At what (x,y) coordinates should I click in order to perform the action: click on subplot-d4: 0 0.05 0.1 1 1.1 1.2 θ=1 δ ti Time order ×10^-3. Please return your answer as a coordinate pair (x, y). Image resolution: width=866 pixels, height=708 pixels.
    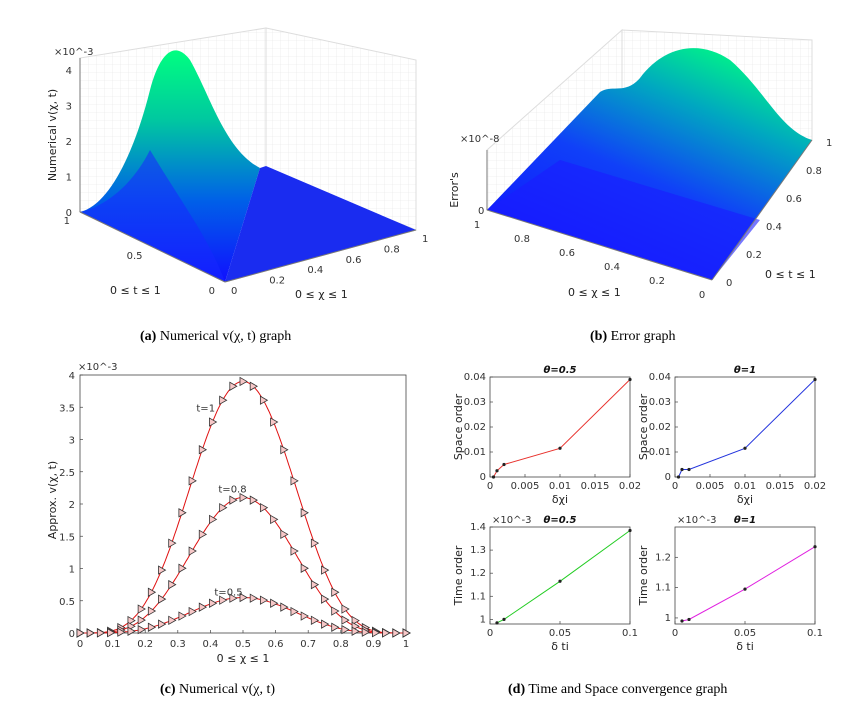
    Looking at the image, I should click on (730, 584).